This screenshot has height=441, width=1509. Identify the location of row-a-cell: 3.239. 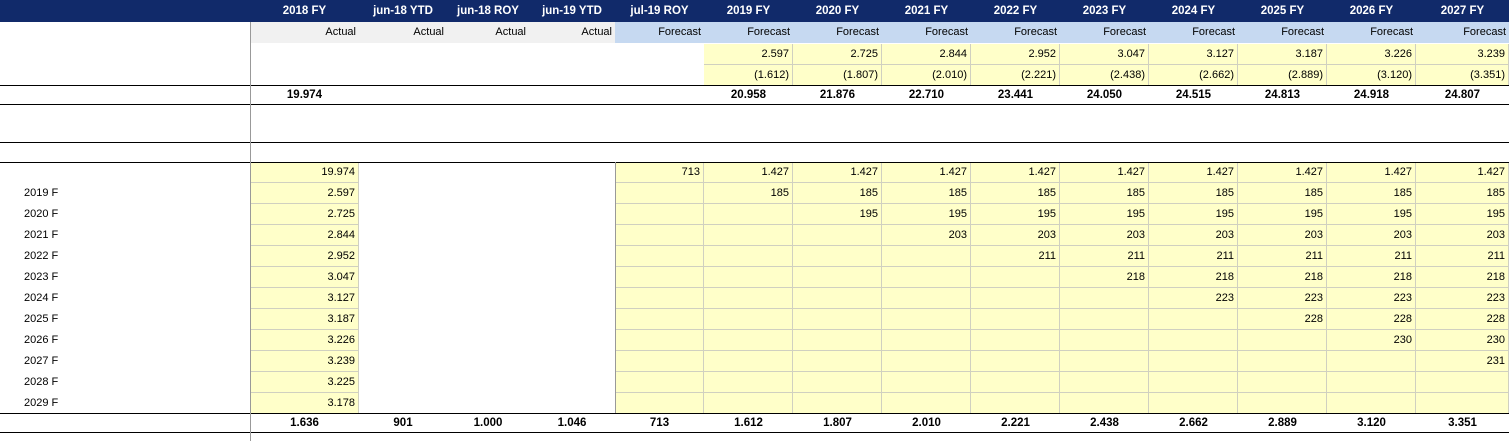
(1462, 54).